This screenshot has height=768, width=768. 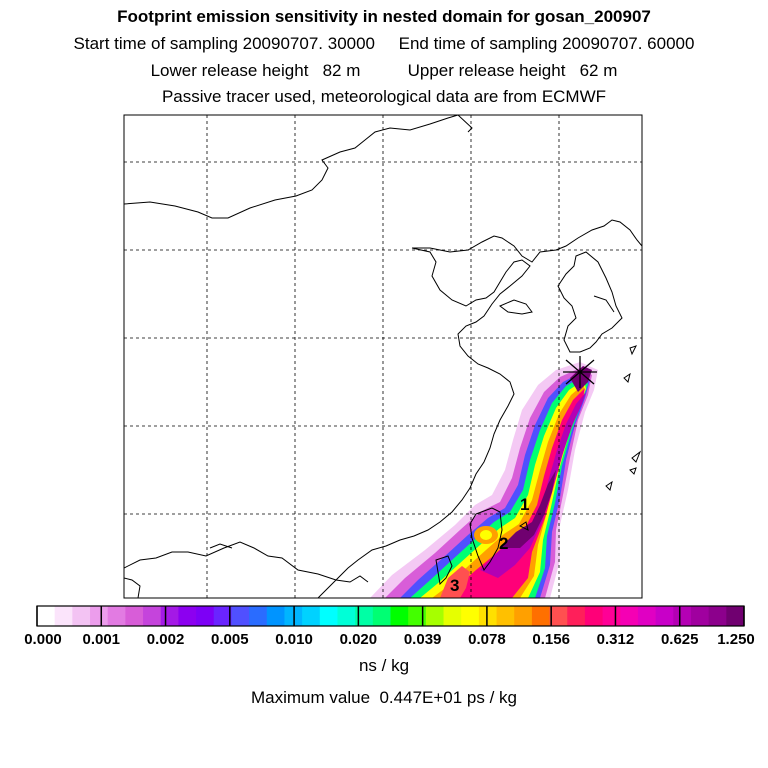 I want to click on colorbar-tick-label: 0.010, so click(x=294, y=639).